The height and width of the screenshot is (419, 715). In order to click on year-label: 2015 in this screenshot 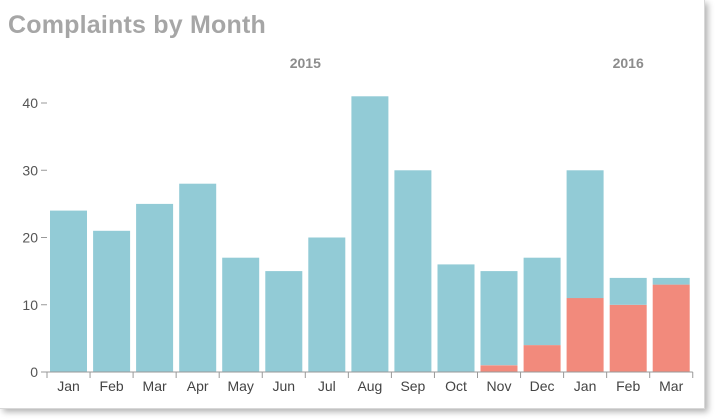, I will do `click(305, 63)`.